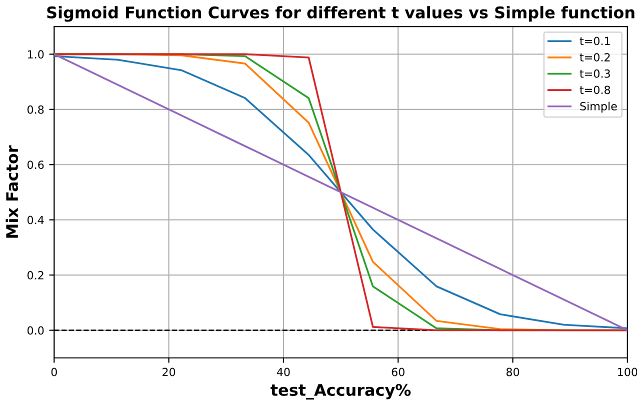 The height and width of the screenshot is (409, 637). I want to click on y-axis-title: Mix Factor, so click(12, 191).